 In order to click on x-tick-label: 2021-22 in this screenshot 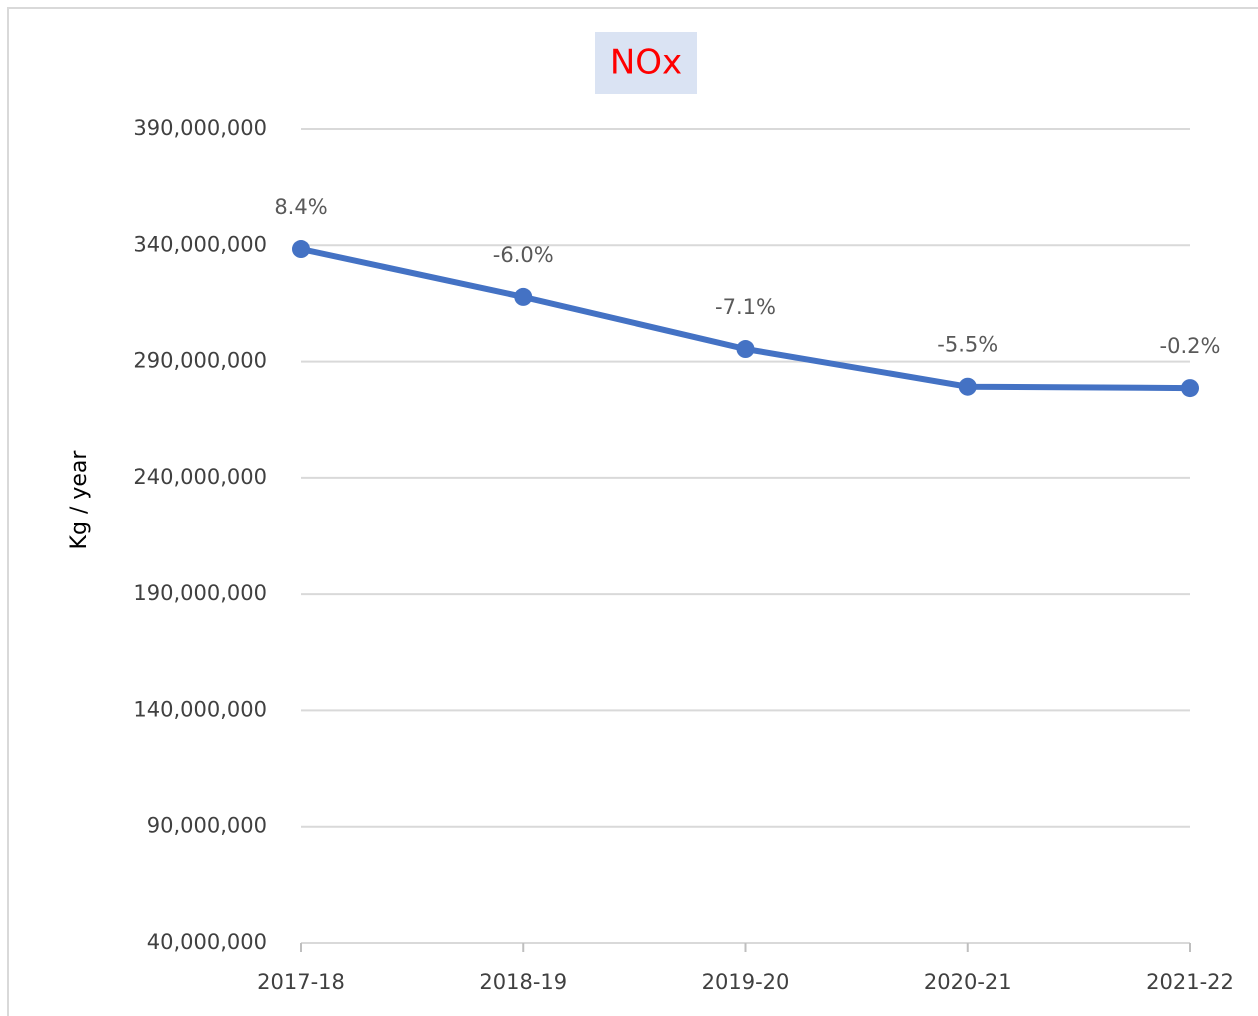, I will do `click(1190, 982)`.